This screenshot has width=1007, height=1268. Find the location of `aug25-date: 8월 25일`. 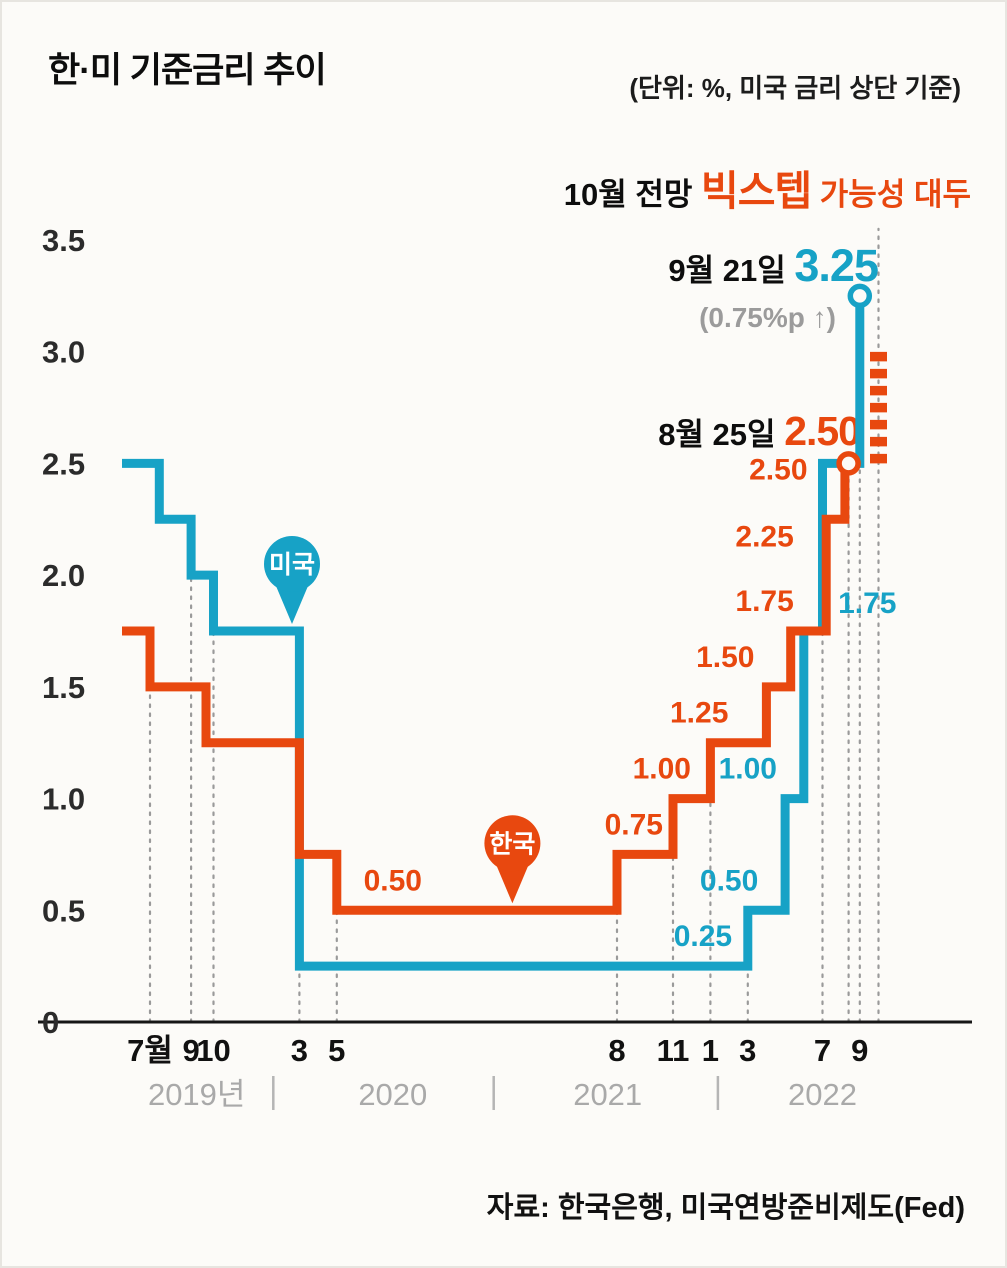

aug25-date: 8월 25일 is located at coordinates (721, 434).